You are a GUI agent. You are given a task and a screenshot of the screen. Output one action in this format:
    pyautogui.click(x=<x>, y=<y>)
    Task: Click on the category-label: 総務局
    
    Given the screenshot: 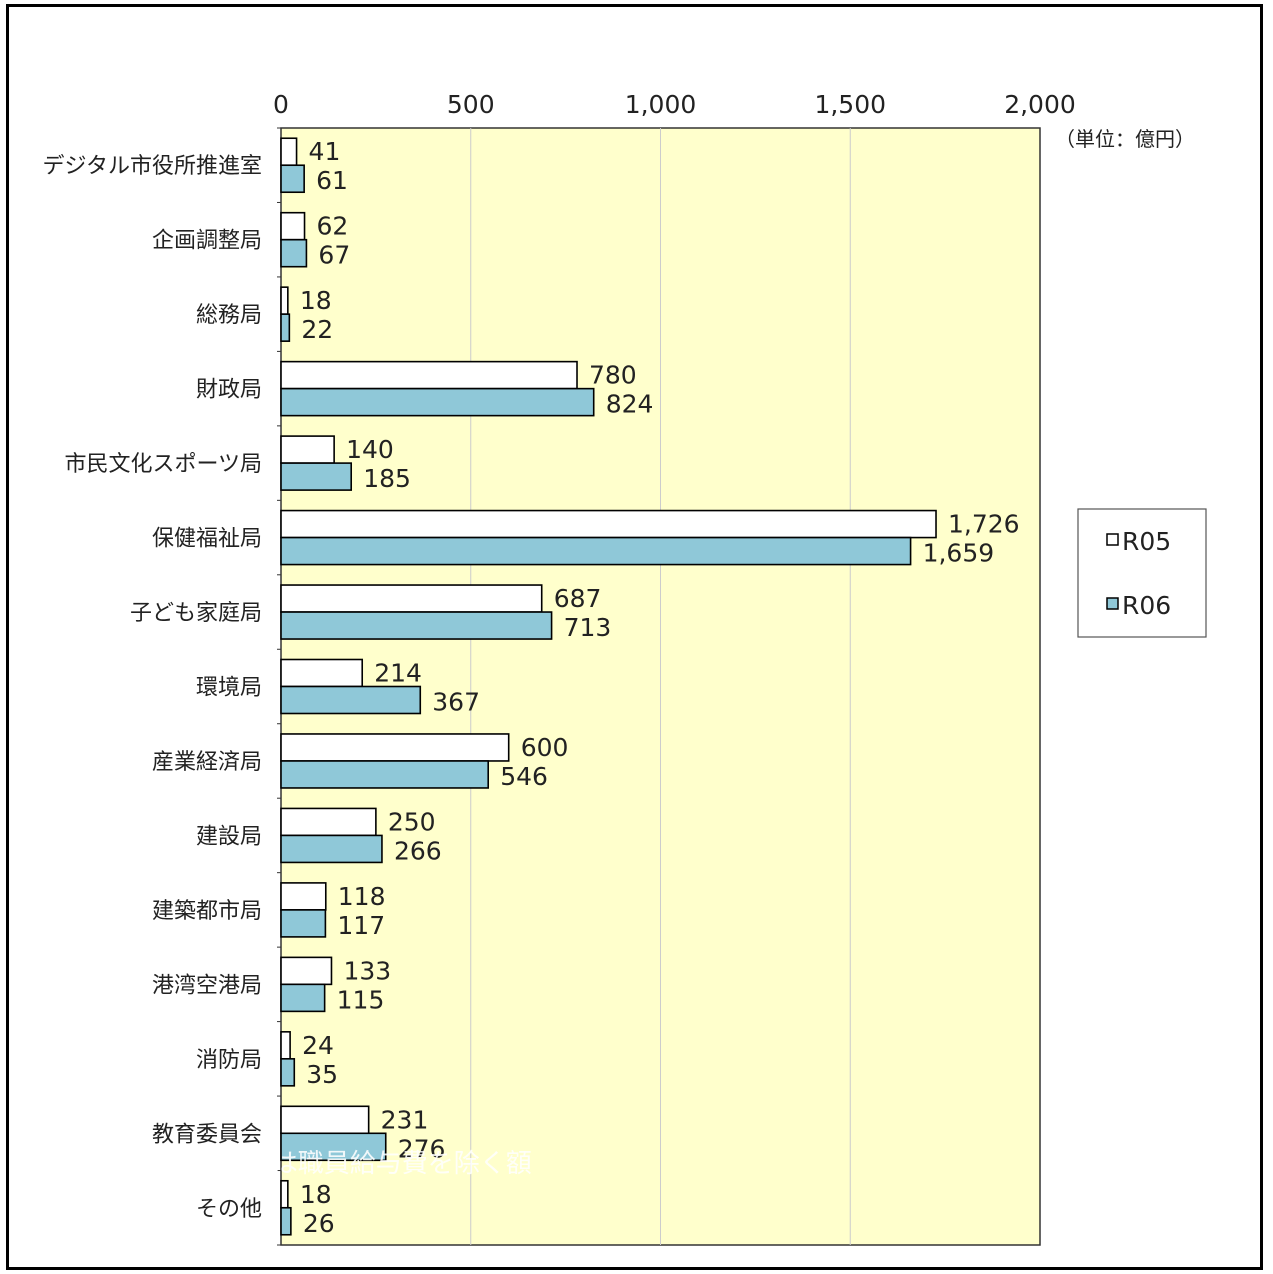 What is the action you would take?
    pyautogui.click(x=229, y=315)
    